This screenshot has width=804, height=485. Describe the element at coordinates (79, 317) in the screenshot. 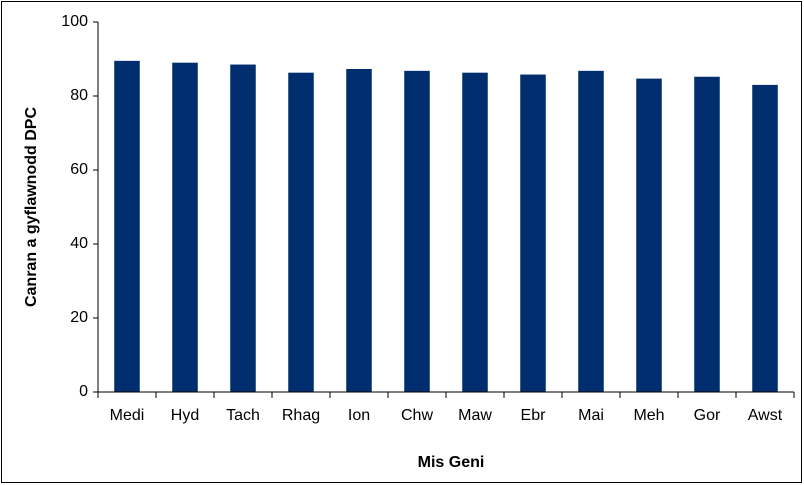

I see `y-tick-label: 20` at that location.